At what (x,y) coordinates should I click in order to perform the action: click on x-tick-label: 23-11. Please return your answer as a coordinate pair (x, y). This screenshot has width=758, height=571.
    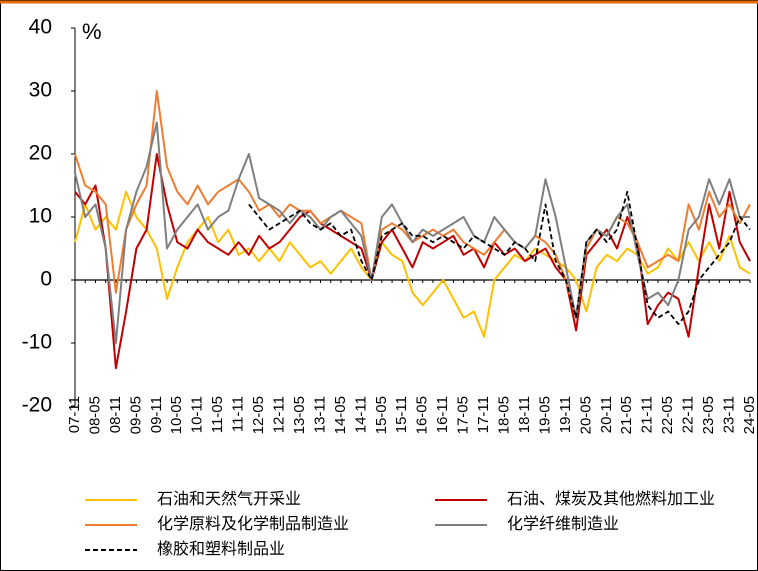
    Looking at the image, I should click on (729, 414).